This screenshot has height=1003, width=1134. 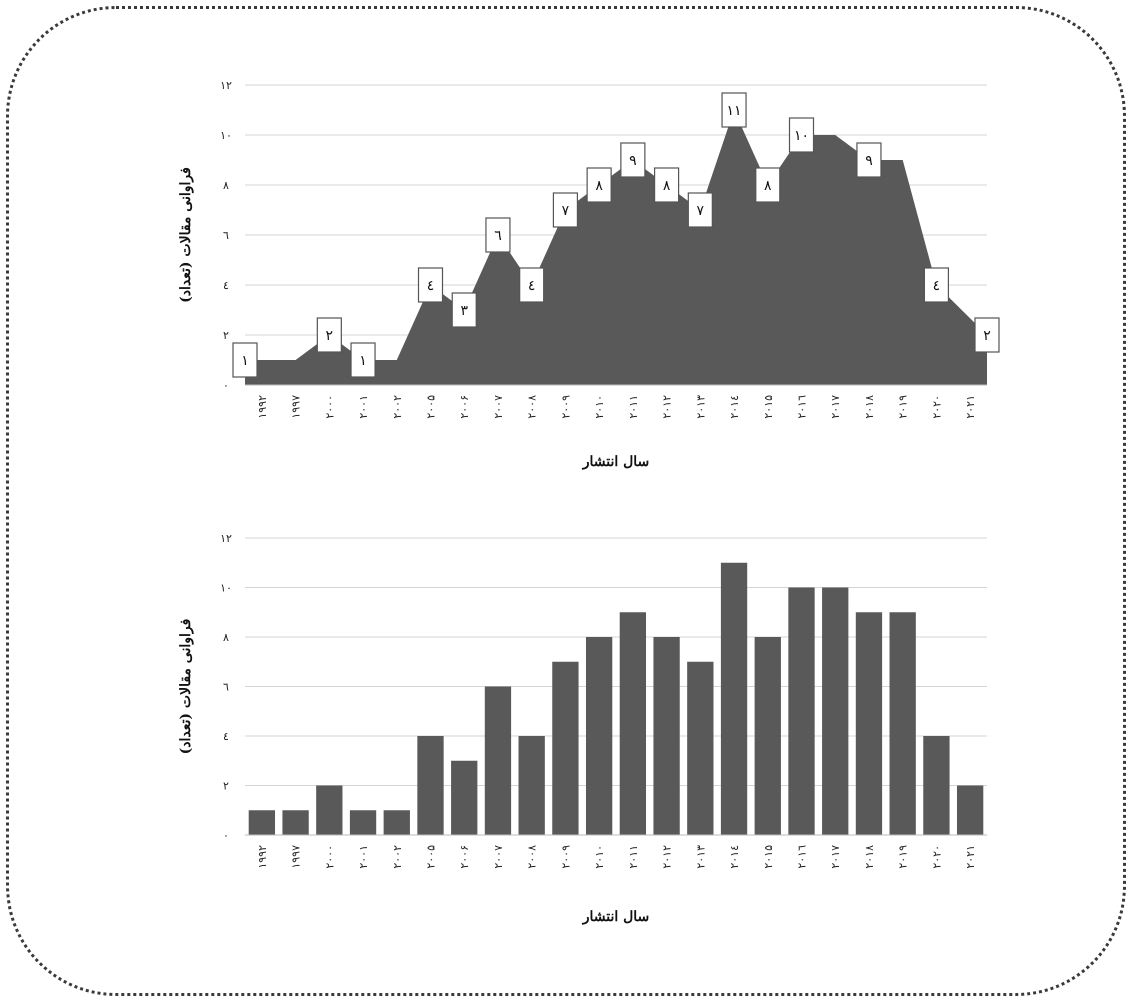 I want to click on y-axis-title: فراوانی مقالات (تعداد), so click(x=186, y=235).